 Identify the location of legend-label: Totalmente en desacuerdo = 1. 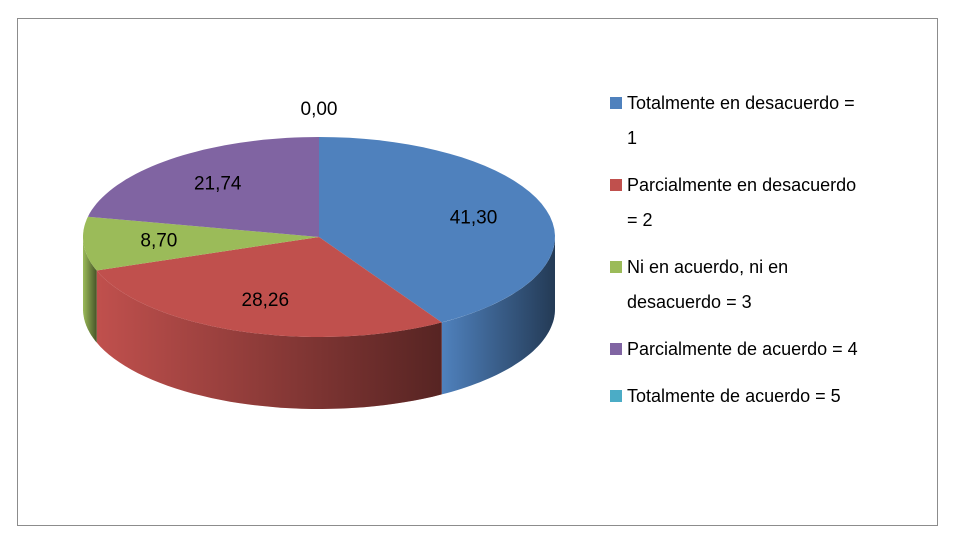
(741, 120).